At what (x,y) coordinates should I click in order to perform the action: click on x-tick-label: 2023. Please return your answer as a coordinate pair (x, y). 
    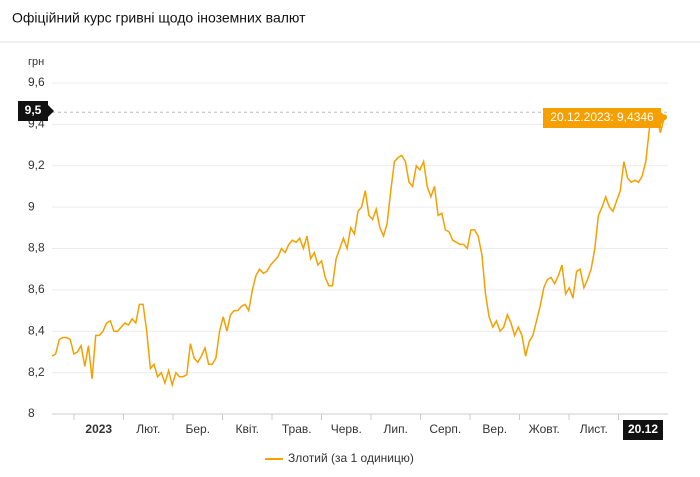
    Looking at the image, I should click on (98, 429).